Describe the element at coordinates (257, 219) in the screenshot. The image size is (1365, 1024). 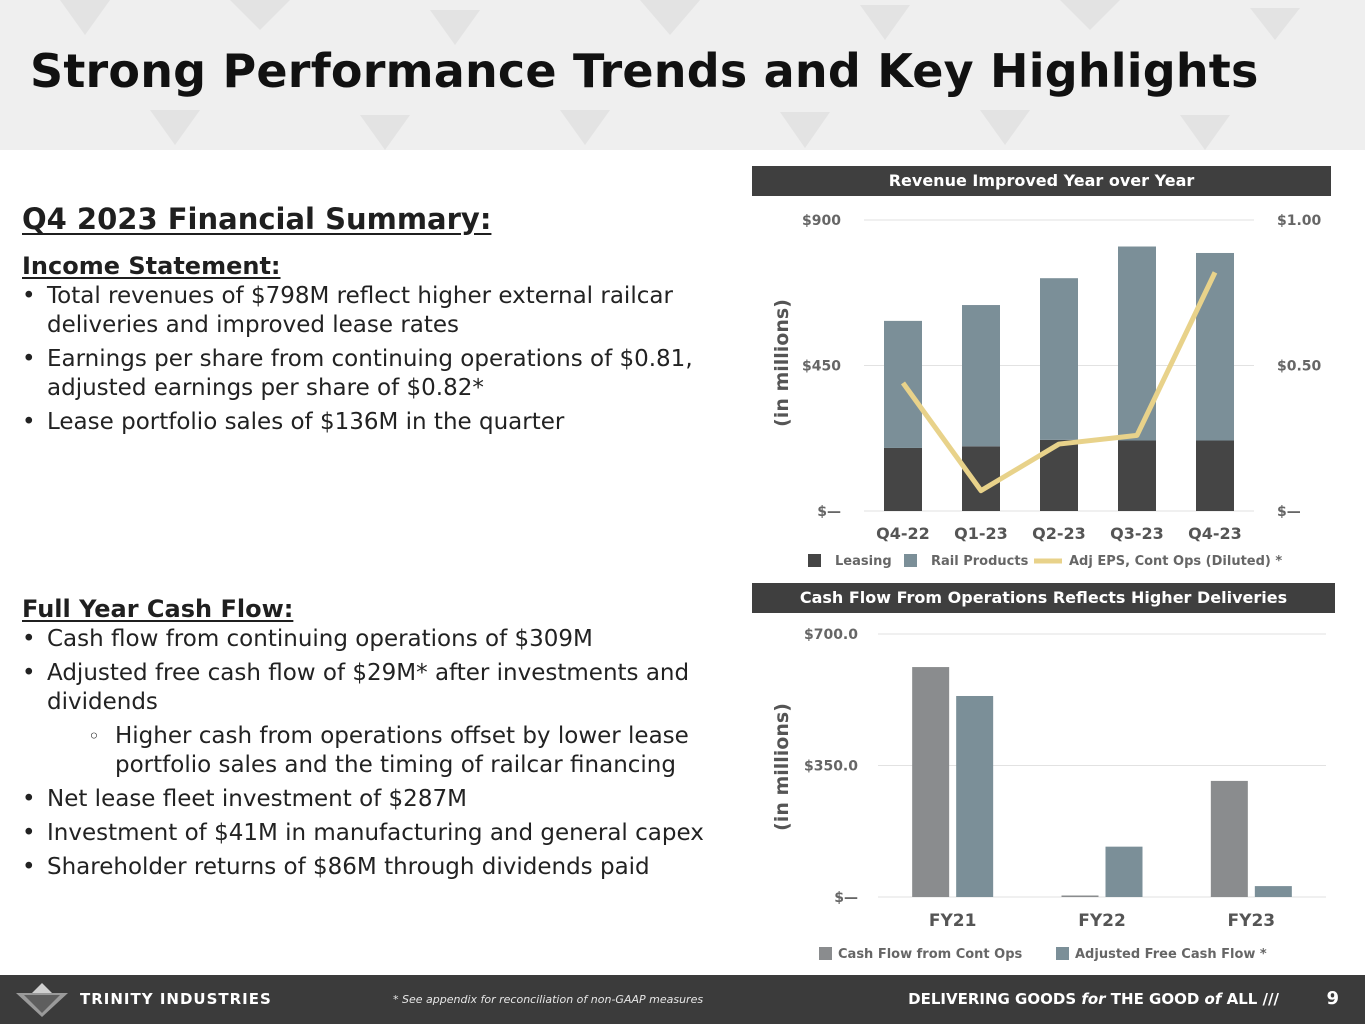
I see `summary-title: Q4 2023 Financial Summary:` at that location.